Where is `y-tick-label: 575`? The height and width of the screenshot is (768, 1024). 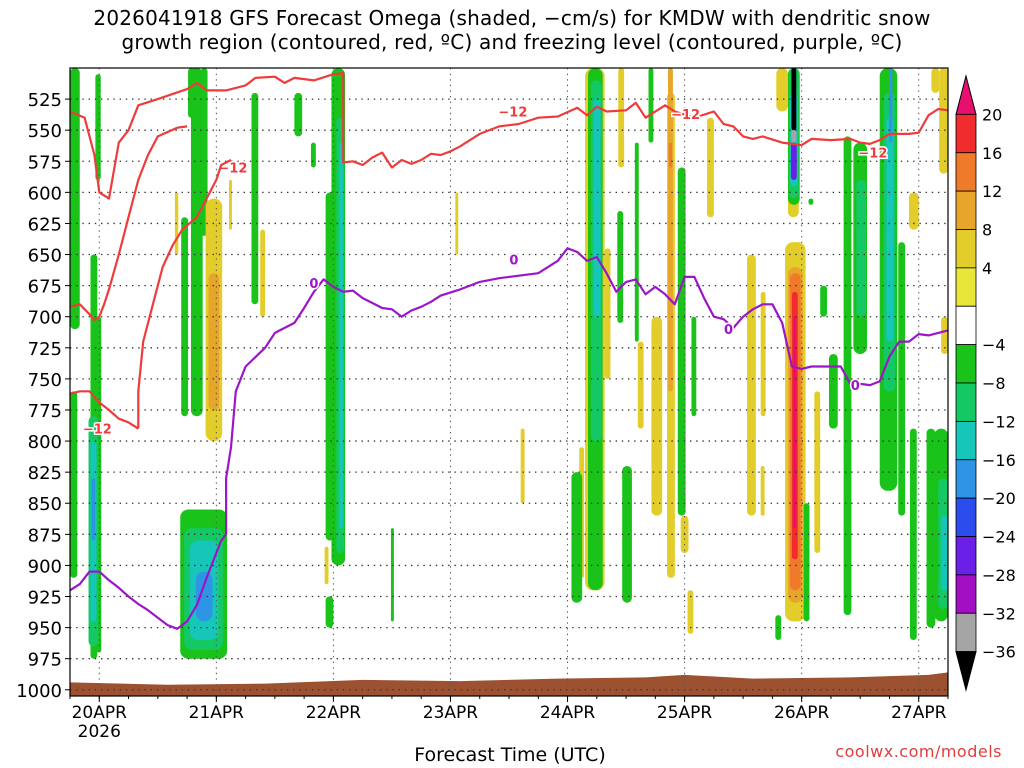 y-tick-label: 575 is located at coordinates (45, 162).